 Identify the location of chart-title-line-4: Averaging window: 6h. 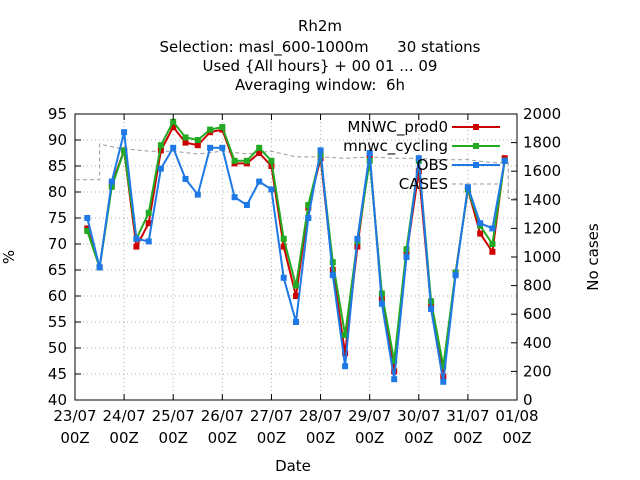
(320, 85).